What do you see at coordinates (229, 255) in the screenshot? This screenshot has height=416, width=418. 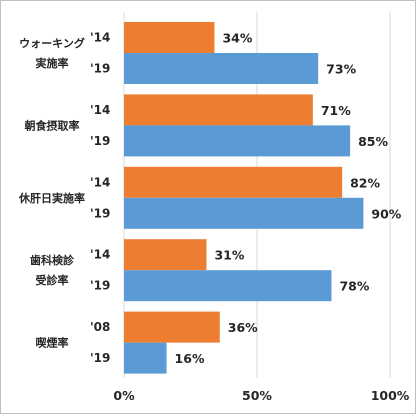 I see `data-label: 31%` at bounding box center [229, 255].